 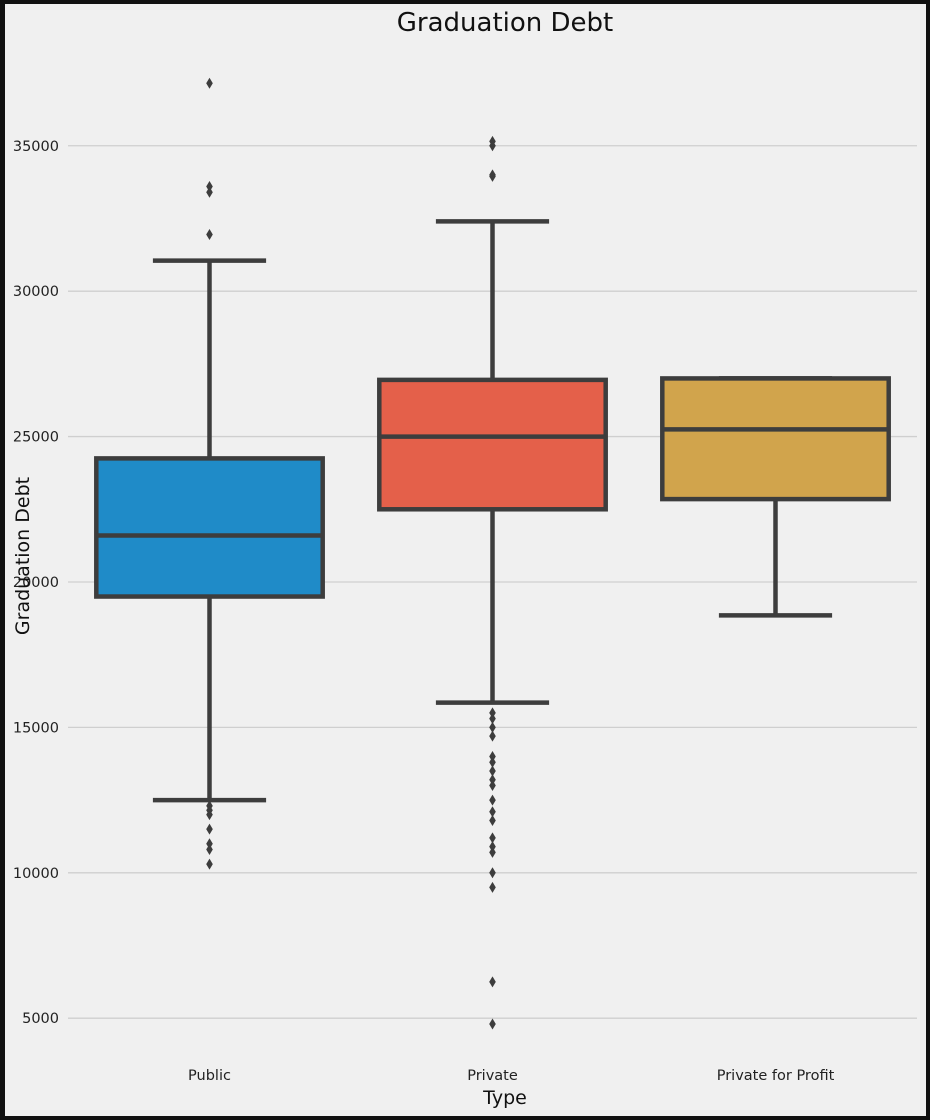 I want to click on y-tick-label: 20000, so click(x=36, y=583).